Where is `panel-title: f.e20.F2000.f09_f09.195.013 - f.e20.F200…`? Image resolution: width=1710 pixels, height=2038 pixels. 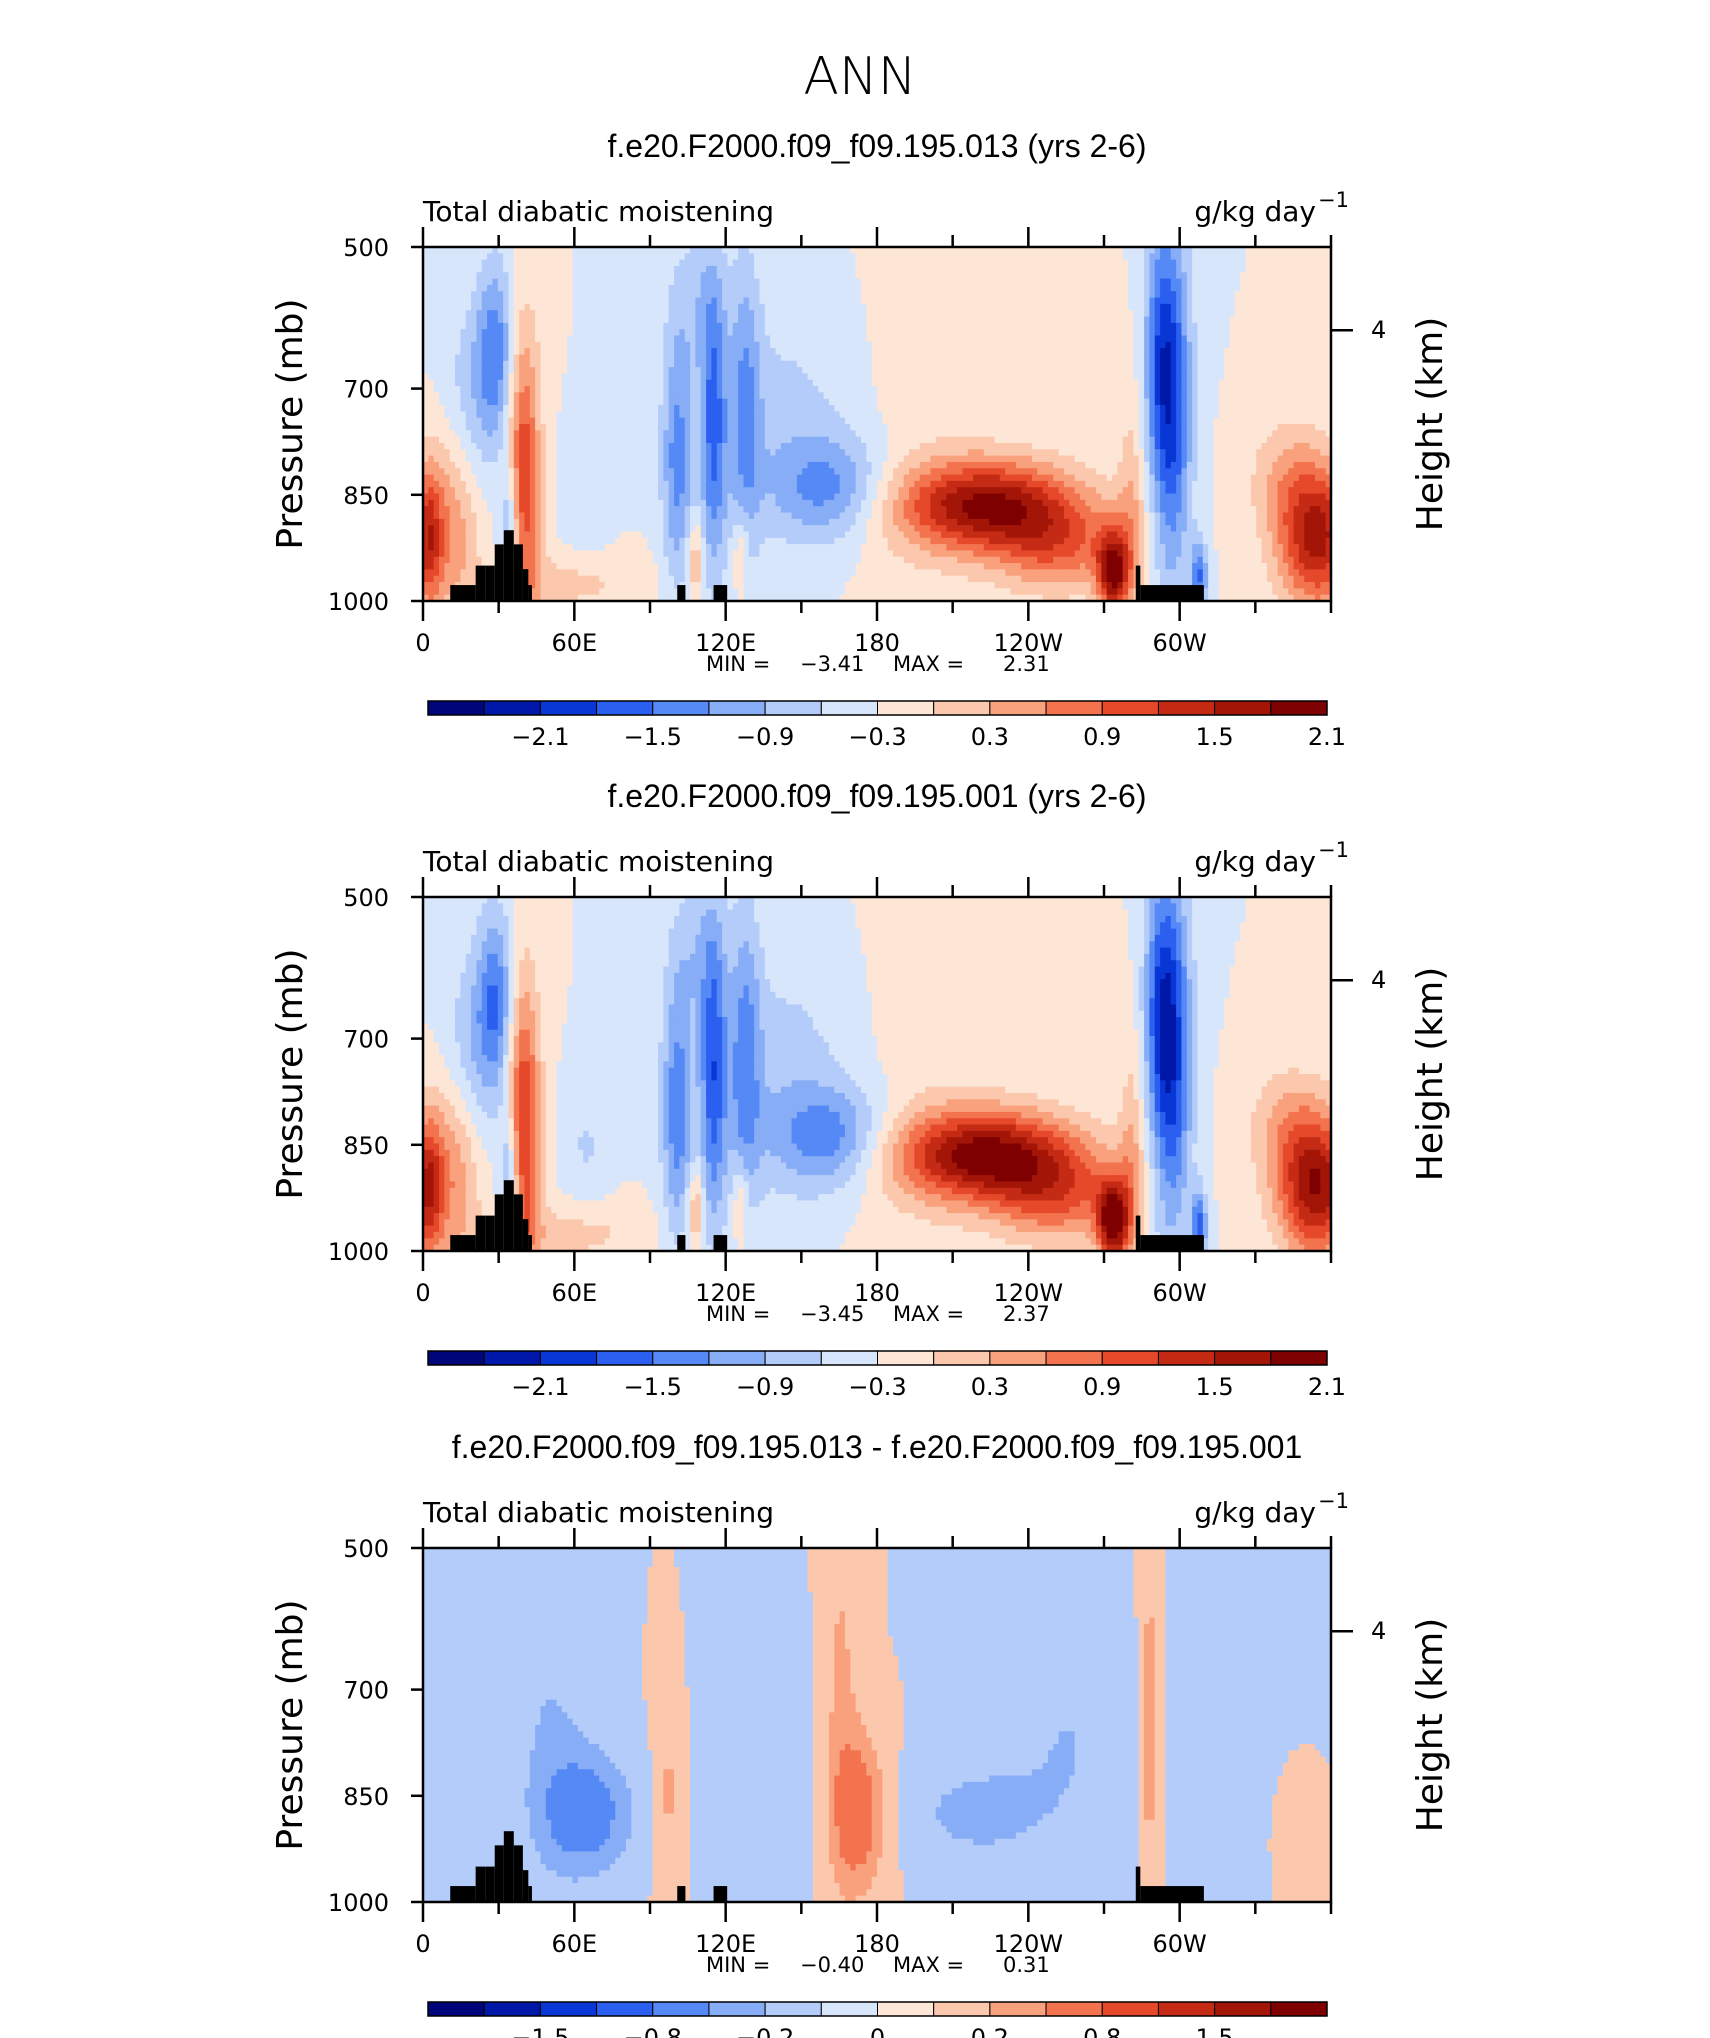 panel-title: f.e20.F2000.f09_f09.195.013 - f.e20.F200… is located at coordinates (877, 1447).